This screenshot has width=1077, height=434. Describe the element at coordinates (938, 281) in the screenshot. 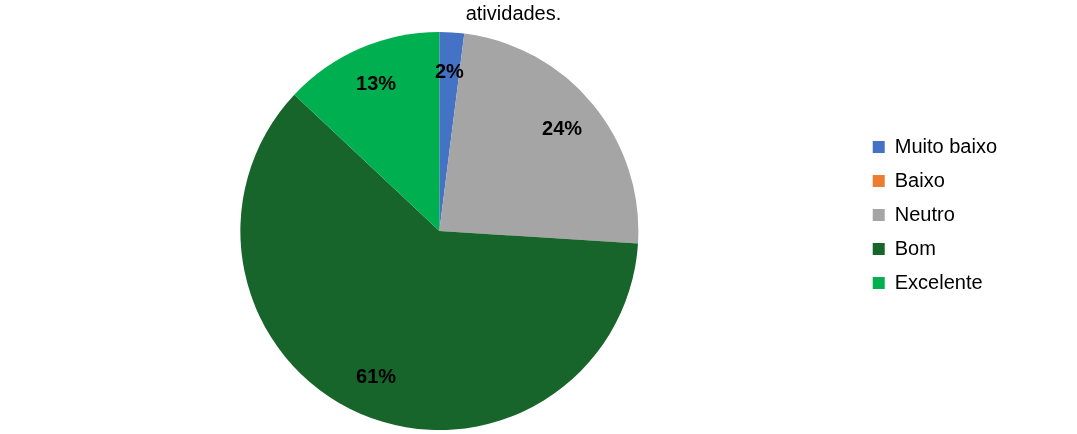

I see `legend-label: Excelente` at that location.